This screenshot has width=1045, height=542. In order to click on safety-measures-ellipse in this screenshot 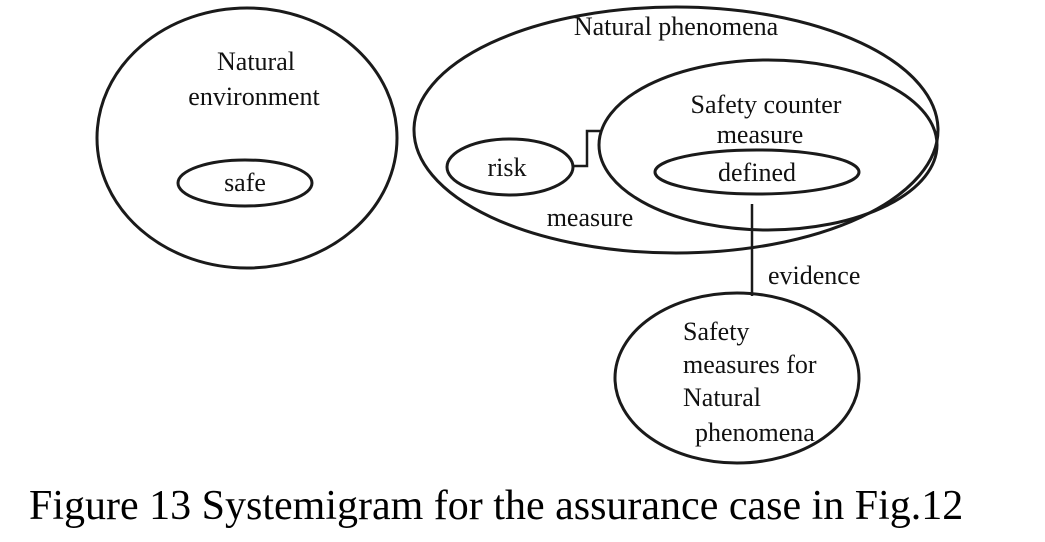, I will do `click(737, 378)`.